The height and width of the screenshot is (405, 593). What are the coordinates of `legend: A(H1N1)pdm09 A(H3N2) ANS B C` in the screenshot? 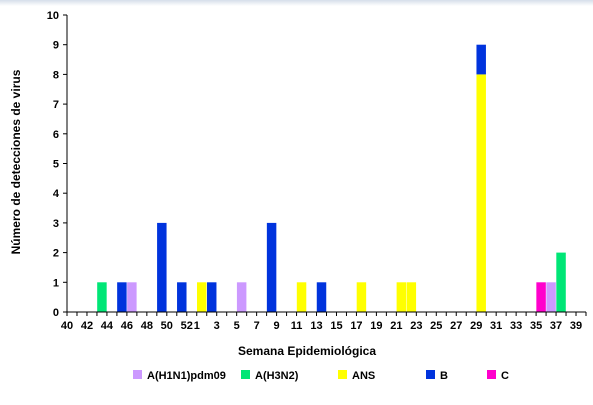 It's located at (321, 376).